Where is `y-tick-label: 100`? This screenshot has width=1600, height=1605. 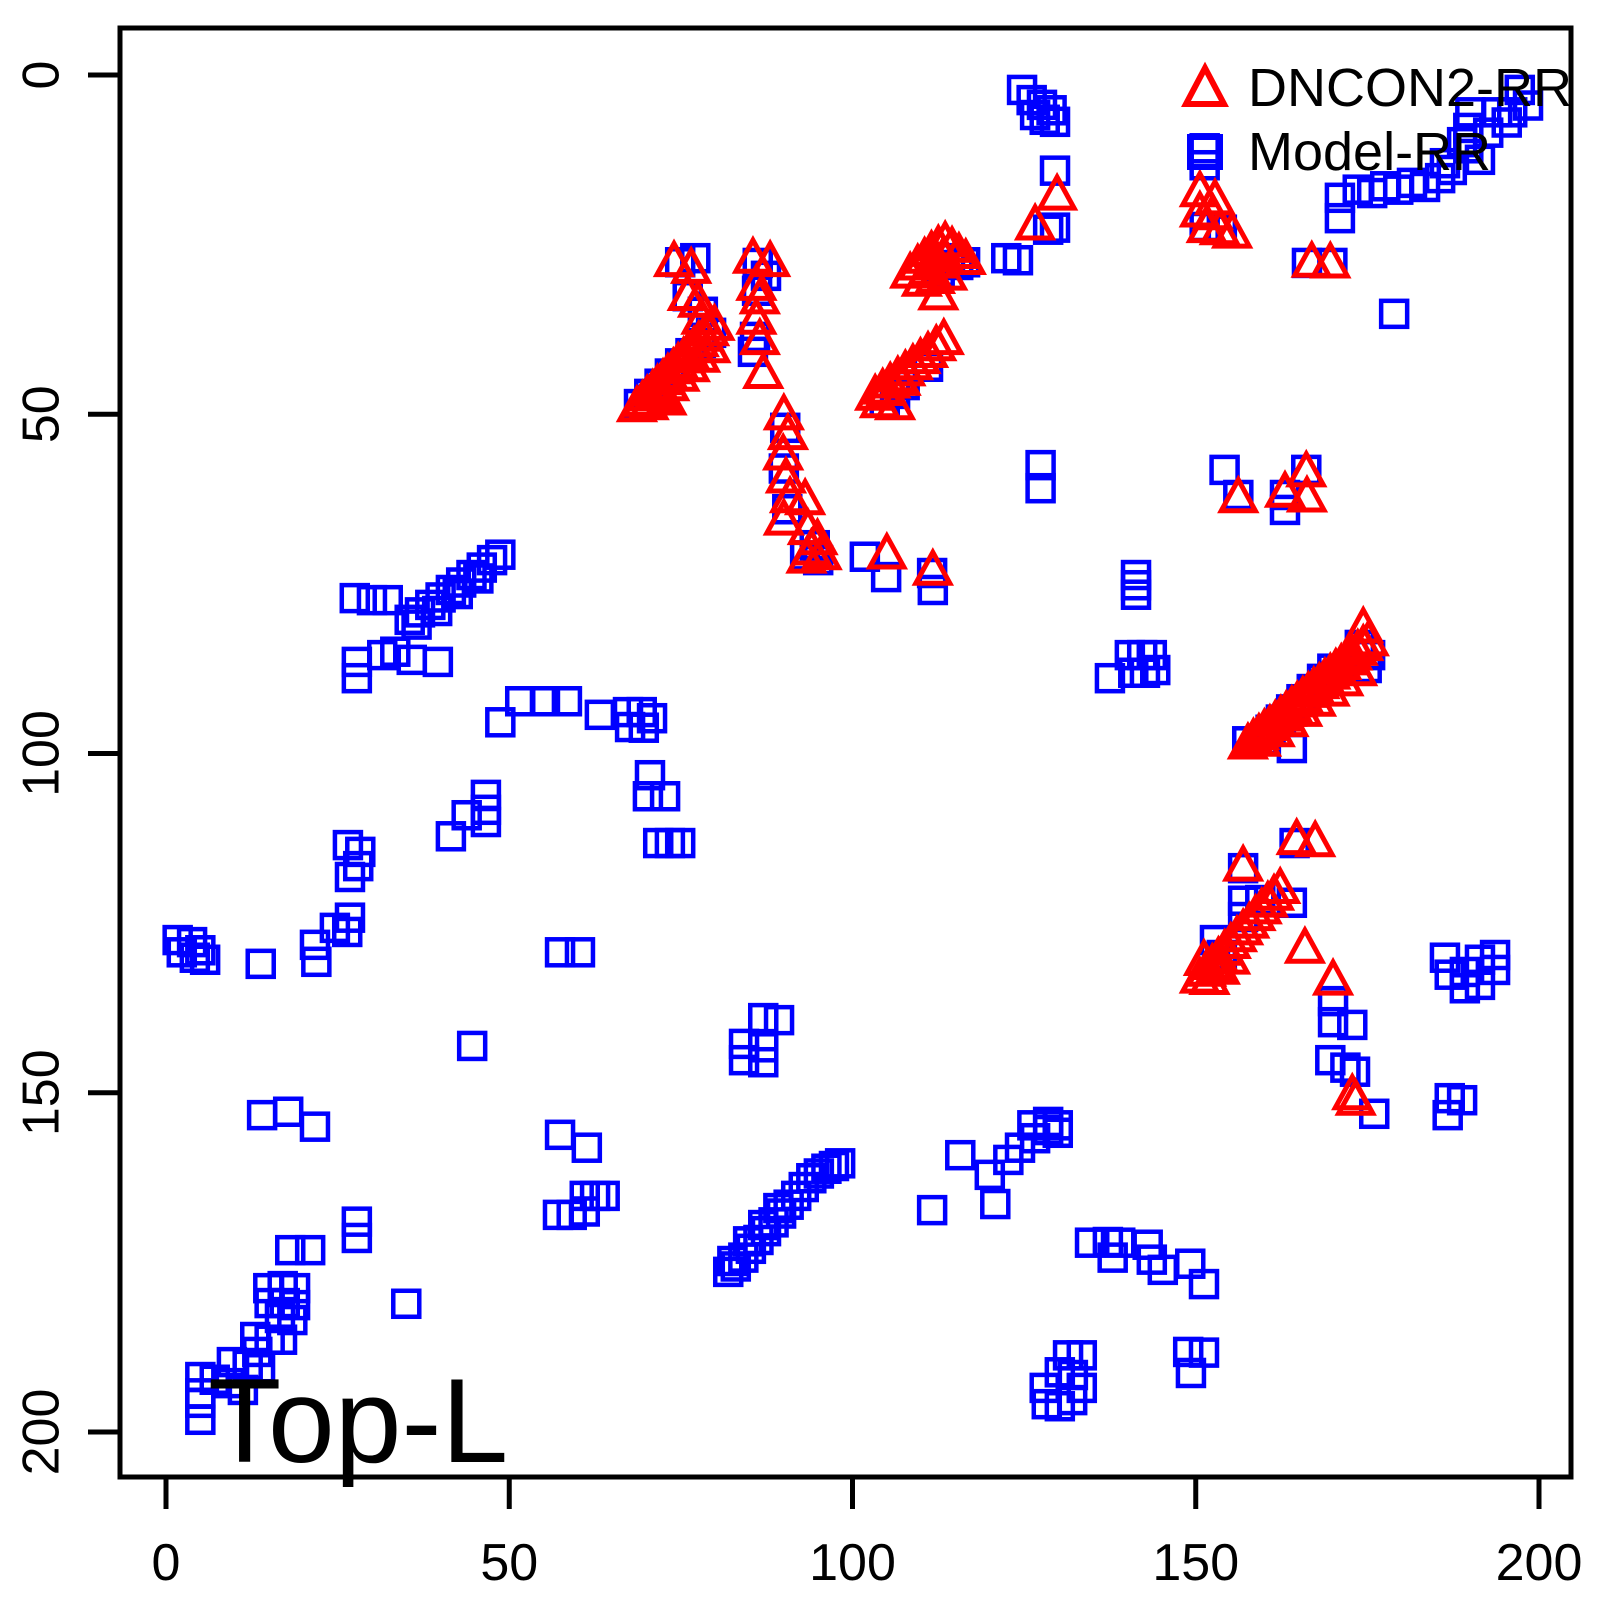
y-tick-label: 100 is located at coordinates (42, 753).